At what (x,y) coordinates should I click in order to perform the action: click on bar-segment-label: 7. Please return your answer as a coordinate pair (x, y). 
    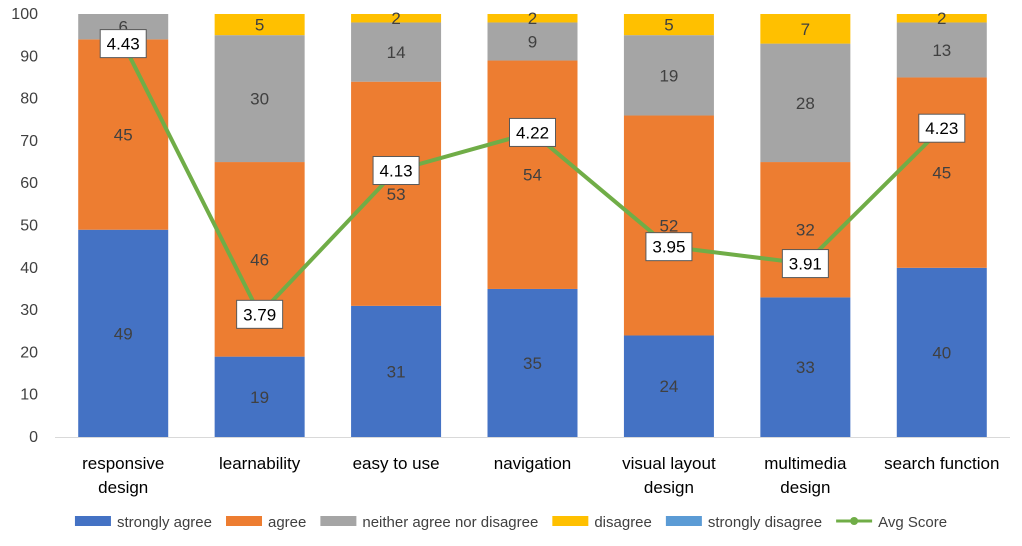
    Looking at the image, I should click on (805, 29).